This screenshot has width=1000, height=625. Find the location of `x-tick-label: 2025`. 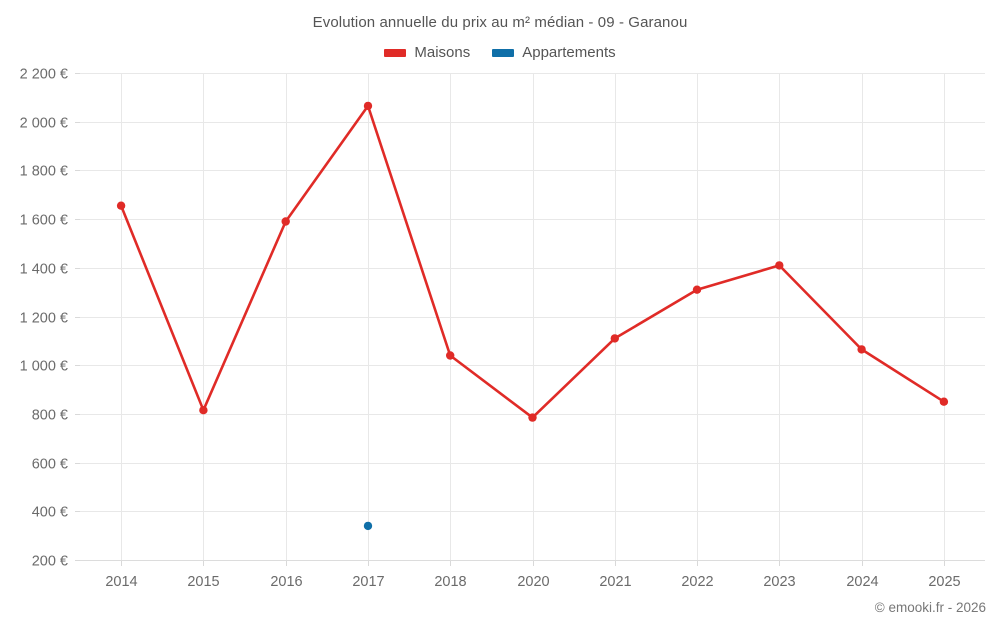

x-tick-label: 2025 is located at coordinates (944, 582).